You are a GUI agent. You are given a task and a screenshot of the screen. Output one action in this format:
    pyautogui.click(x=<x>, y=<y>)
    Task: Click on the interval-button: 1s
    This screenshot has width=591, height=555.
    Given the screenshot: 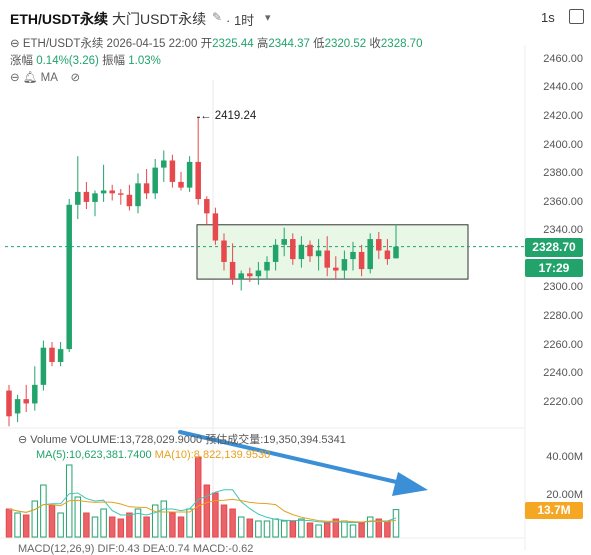 What is the action you would take?
    pyautogui.click(x=548, y=17)
    